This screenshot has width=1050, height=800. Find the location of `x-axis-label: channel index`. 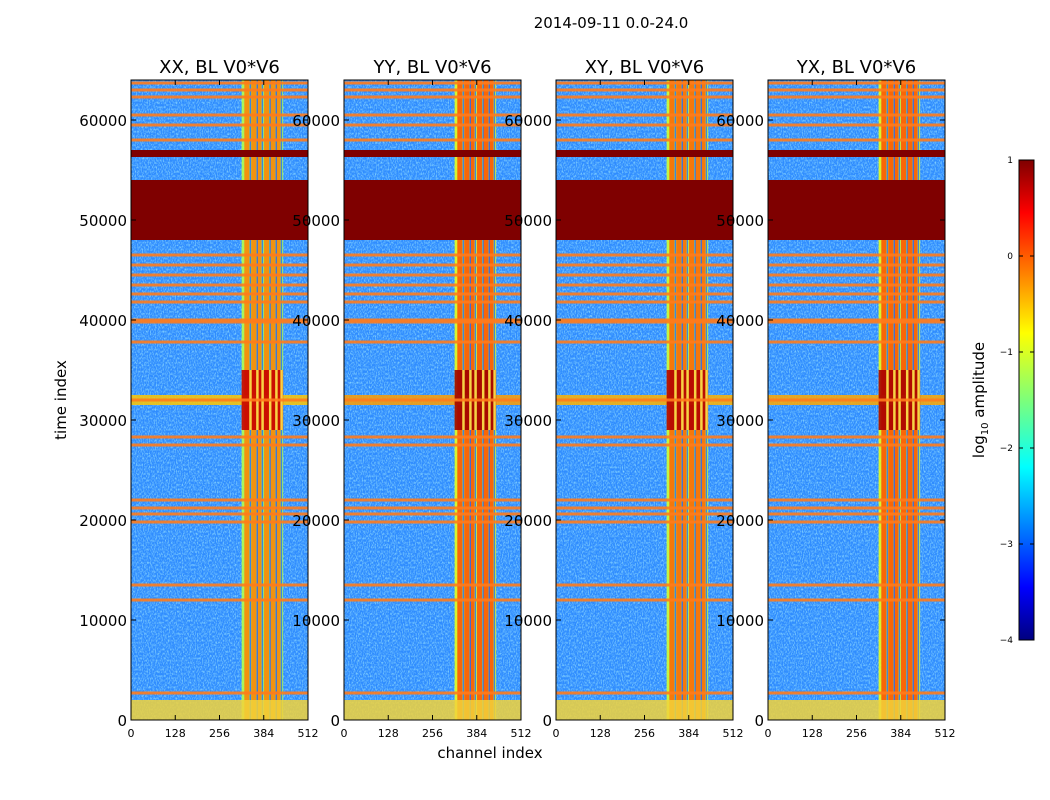

x-axis-label: channel index is located at coordinates (489, 753).